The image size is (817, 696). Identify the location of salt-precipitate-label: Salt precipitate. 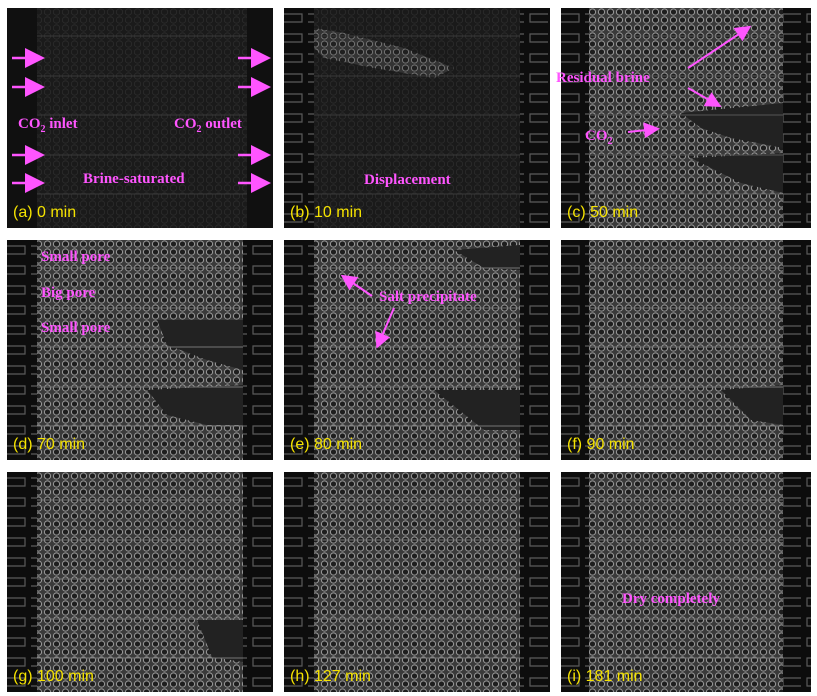
(428, 297).